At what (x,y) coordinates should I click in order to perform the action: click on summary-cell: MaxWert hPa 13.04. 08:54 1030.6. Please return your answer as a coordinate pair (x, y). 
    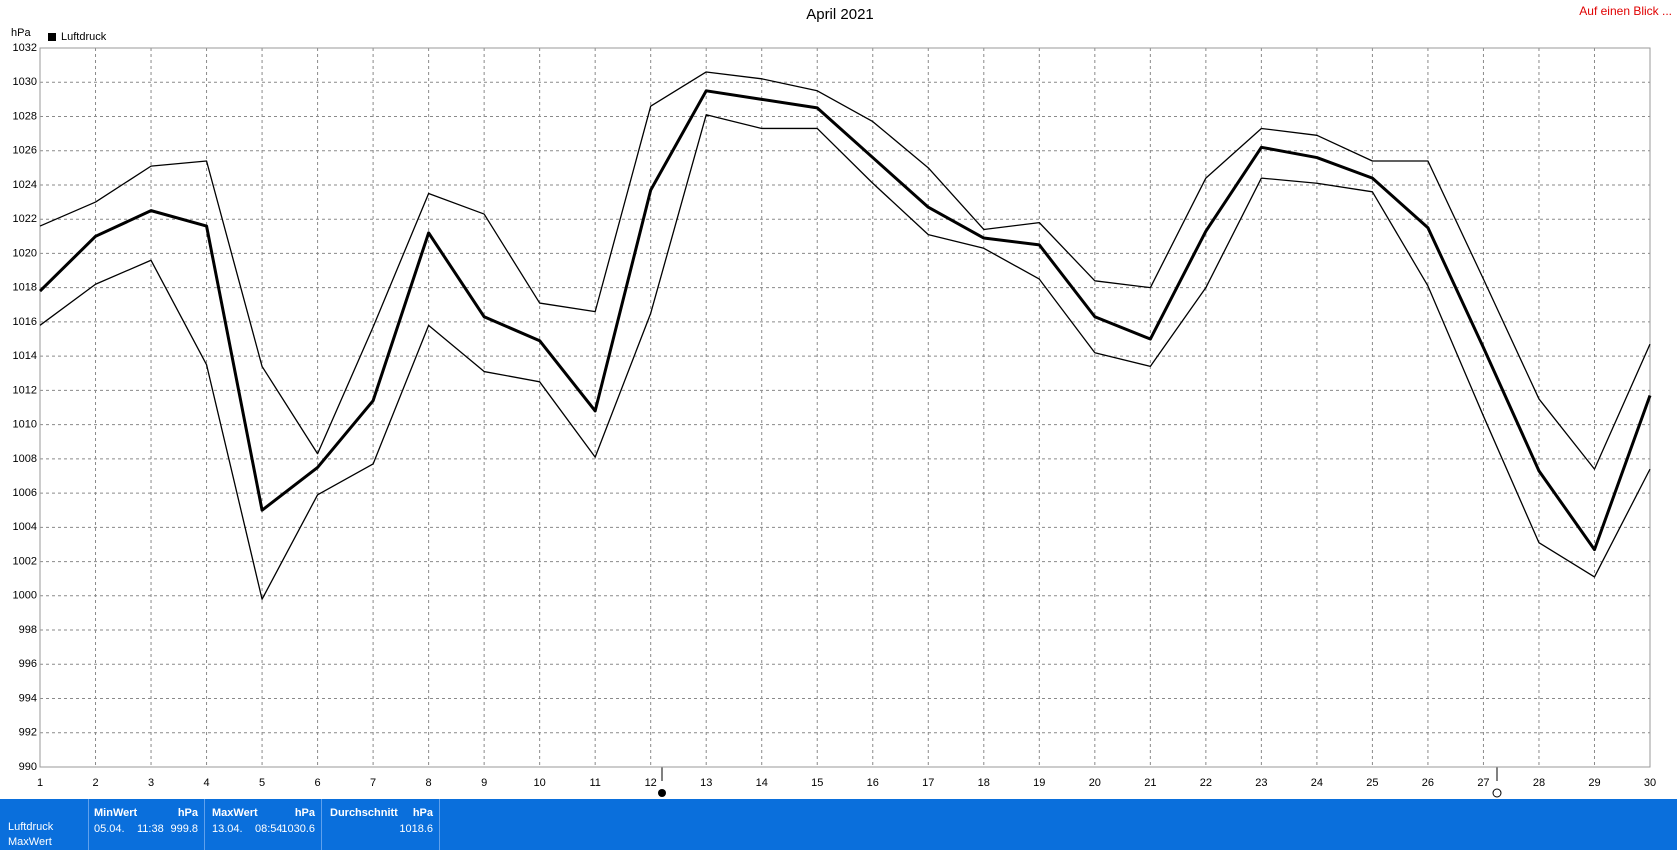
    Looking at the image, I should click on (263, 824).